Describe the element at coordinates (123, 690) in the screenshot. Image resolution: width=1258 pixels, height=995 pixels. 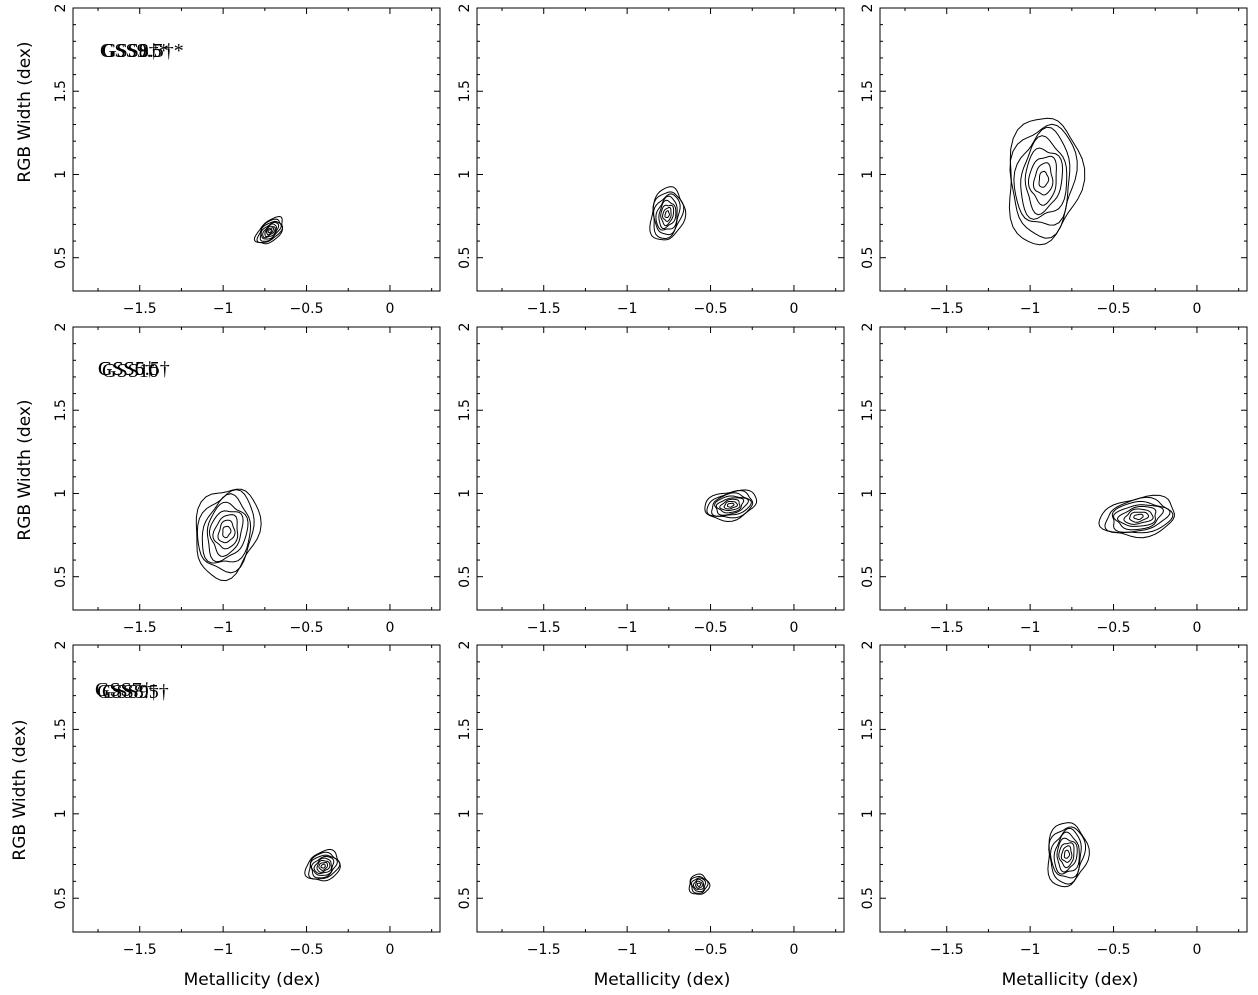
I see `panel-label: GSS7†` at that location.